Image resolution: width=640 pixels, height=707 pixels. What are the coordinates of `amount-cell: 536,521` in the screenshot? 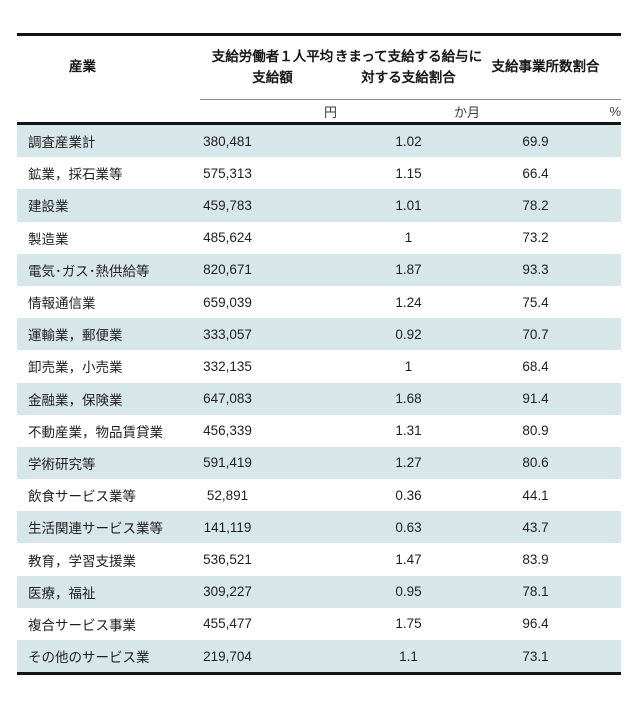 It's located at (227, 560).